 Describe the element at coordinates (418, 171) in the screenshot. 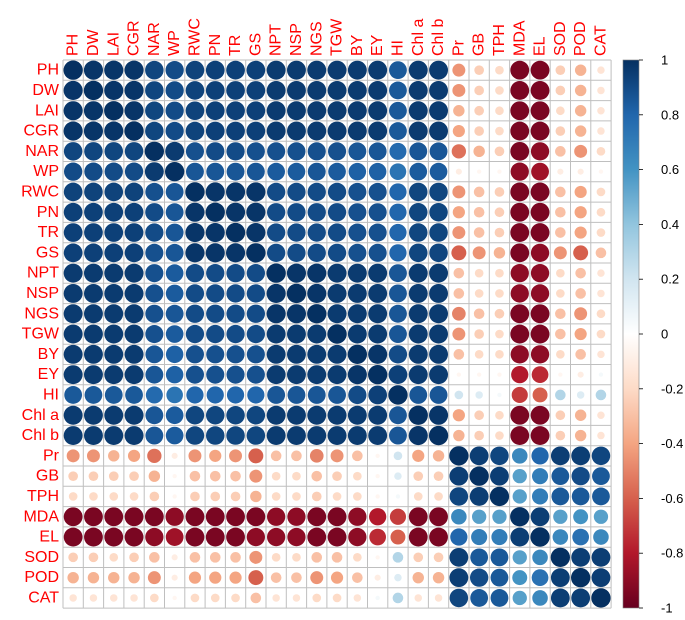

I see `corr-circle-wp-chl-a` at that location.